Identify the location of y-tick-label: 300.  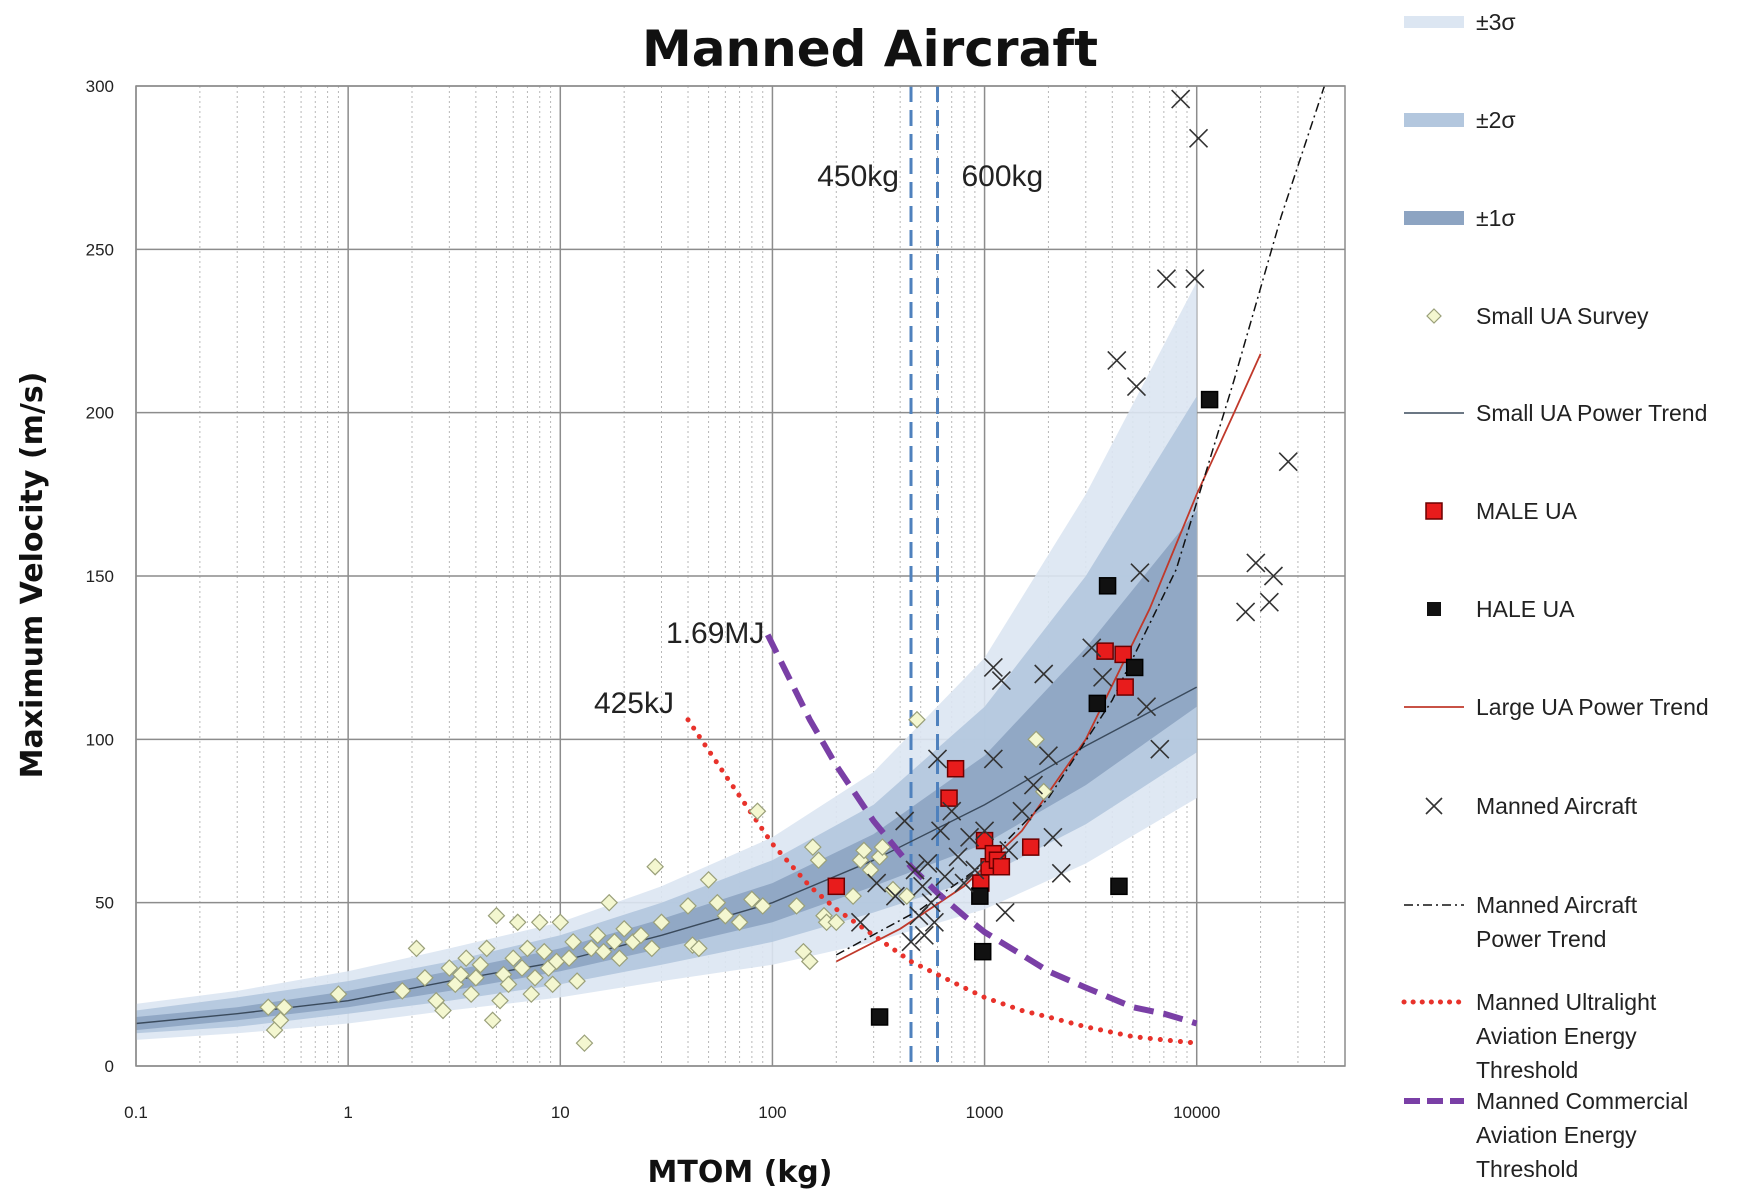
(100, 86).